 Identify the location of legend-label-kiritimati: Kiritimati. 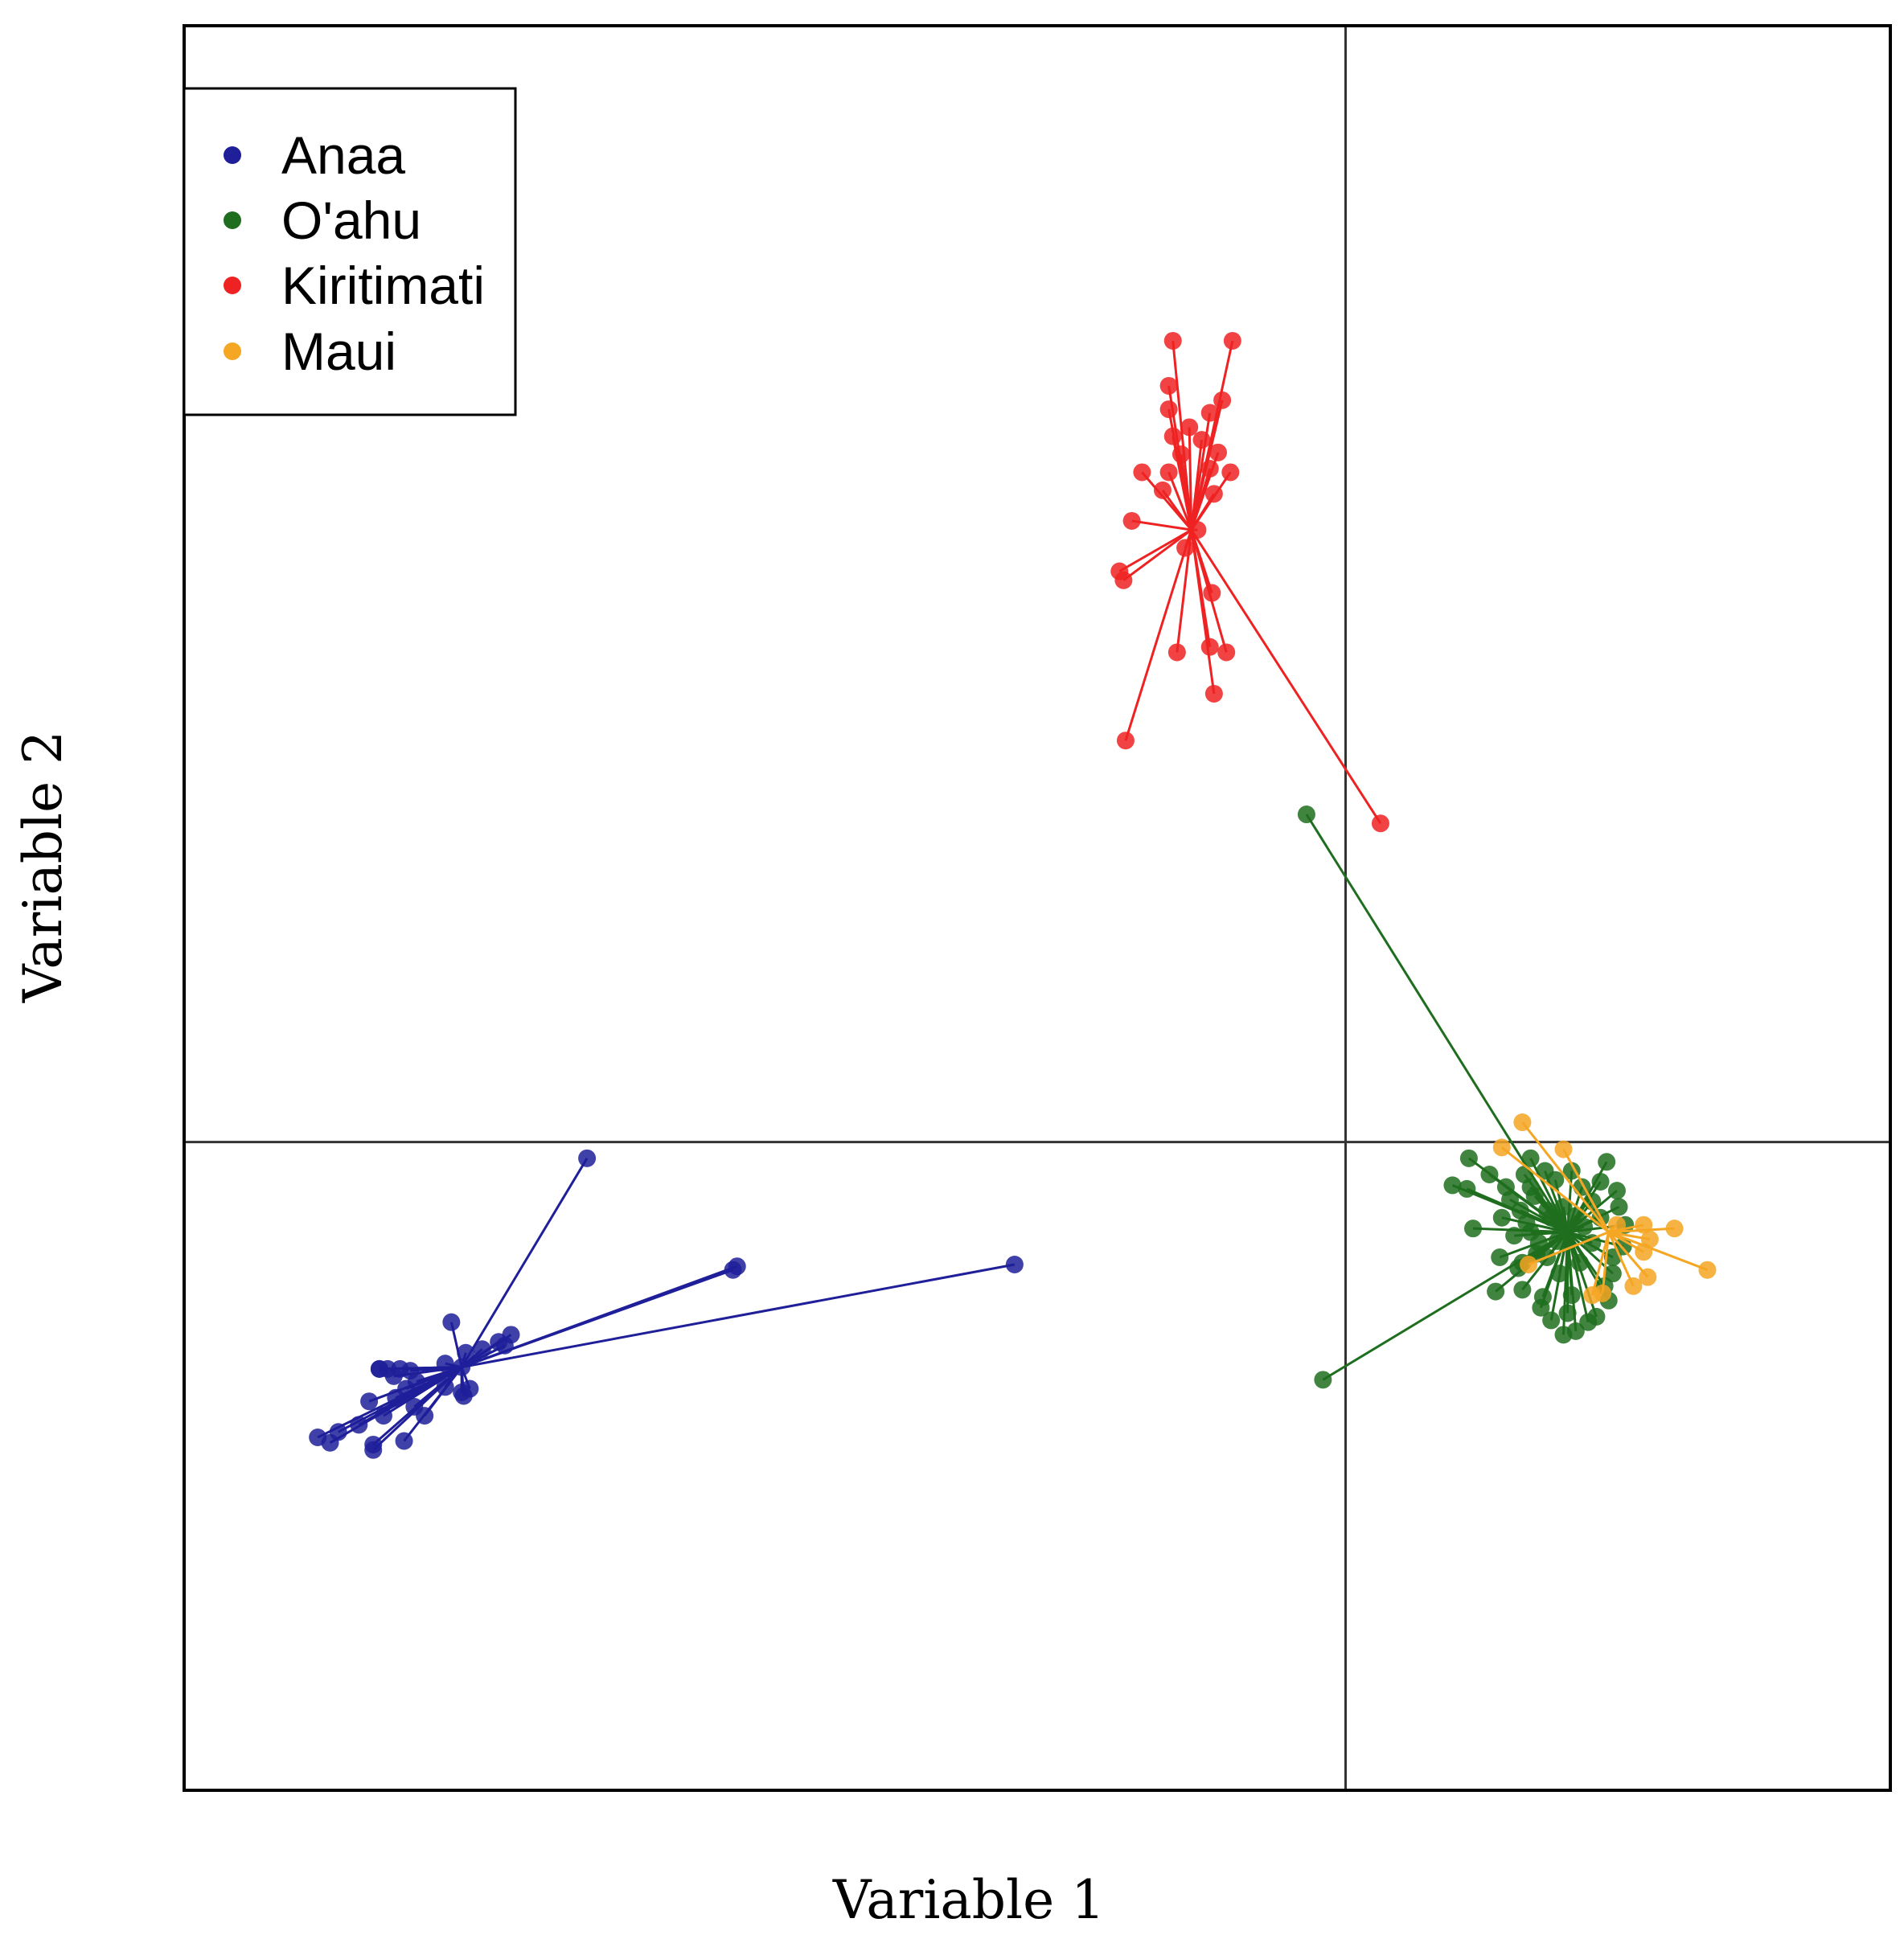
(383, 286).